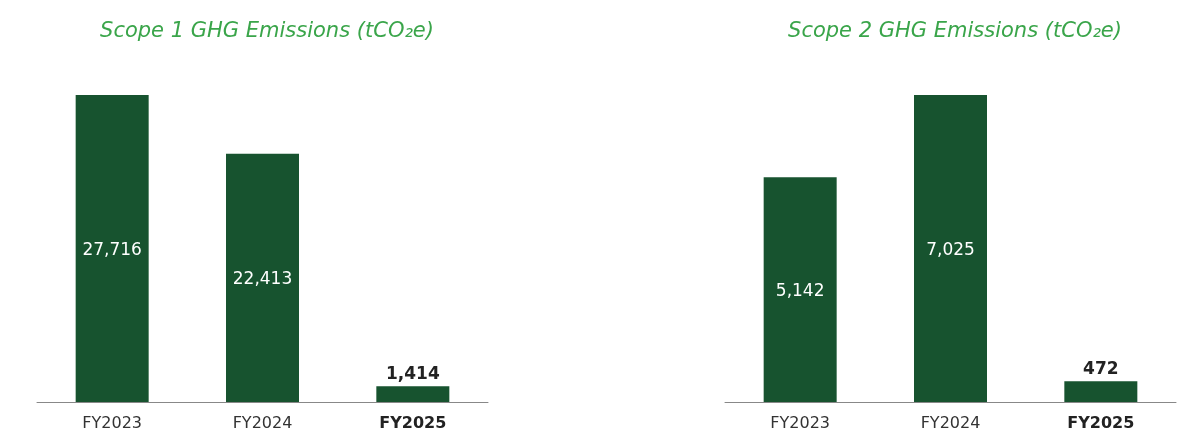  Describe the element at coordinates (950, 248) in the screenshot. I see `data-label: 7,025` at that location.